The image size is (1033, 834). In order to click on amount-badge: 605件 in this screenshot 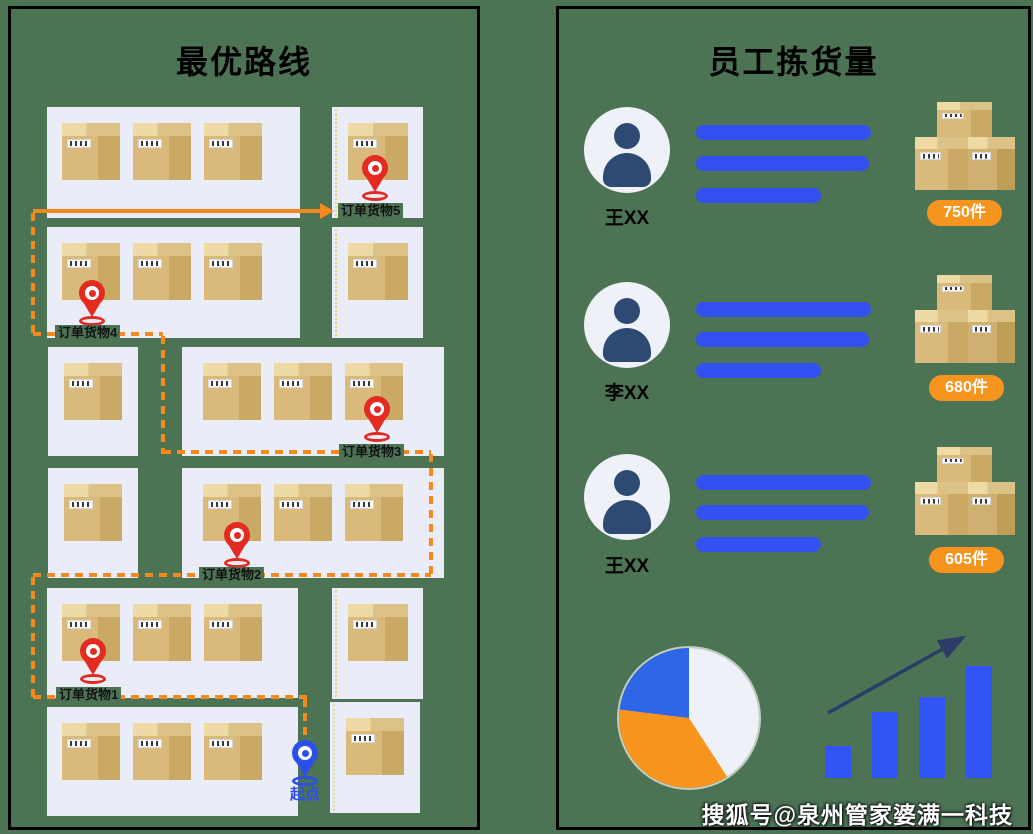, I will do `click(966, 560)`.